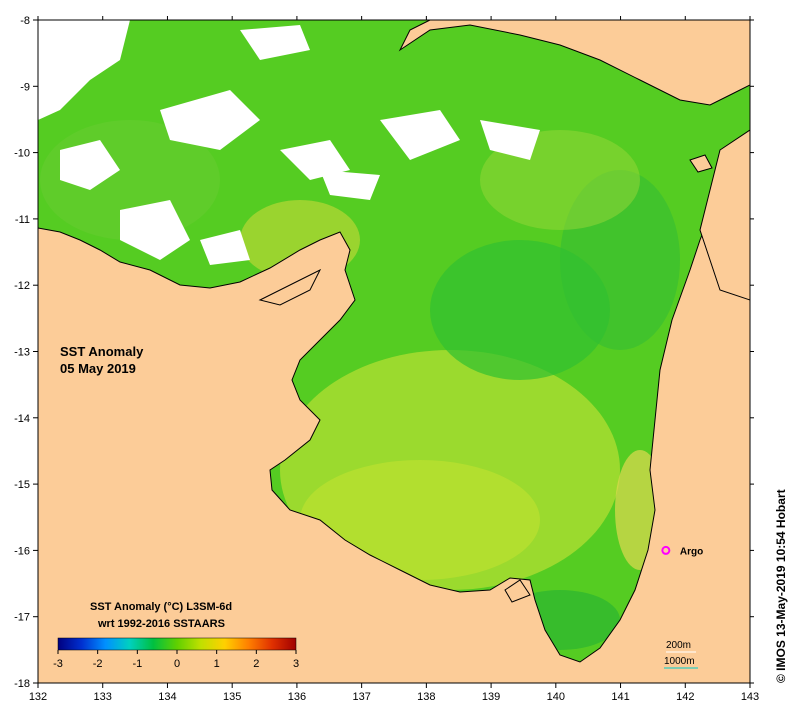 This screenshot has height=716, width=791. I want to click on y-tick-label: -8, so click(25, 21).